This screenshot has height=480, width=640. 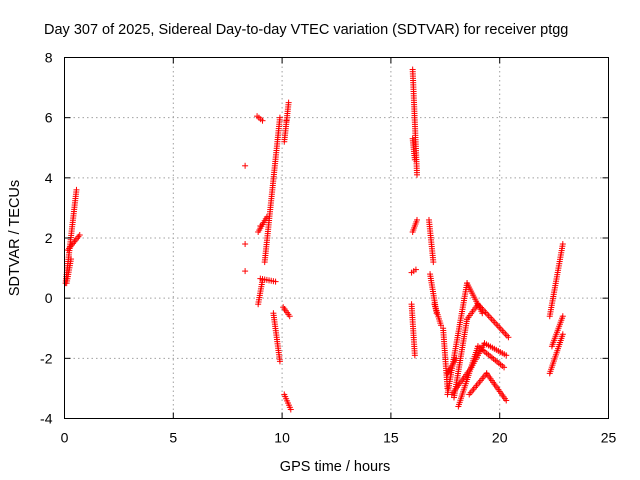 I want to click on y-tick-label: 0, so click(x=49, y=298).